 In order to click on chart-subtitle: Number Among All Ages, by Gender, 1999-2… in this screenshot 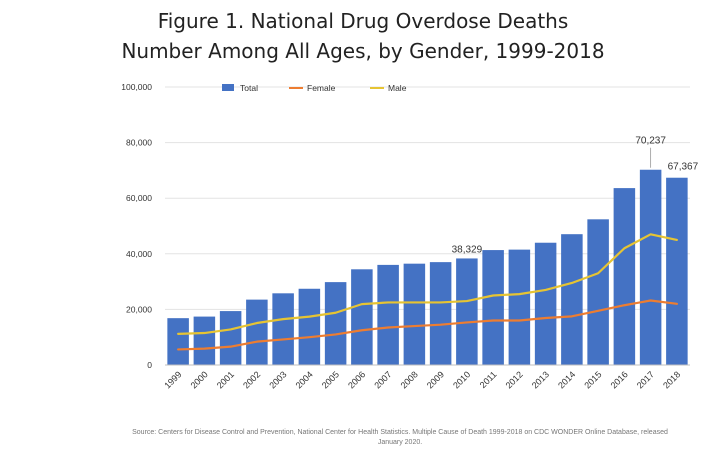, I will do `click(363, 51)`.